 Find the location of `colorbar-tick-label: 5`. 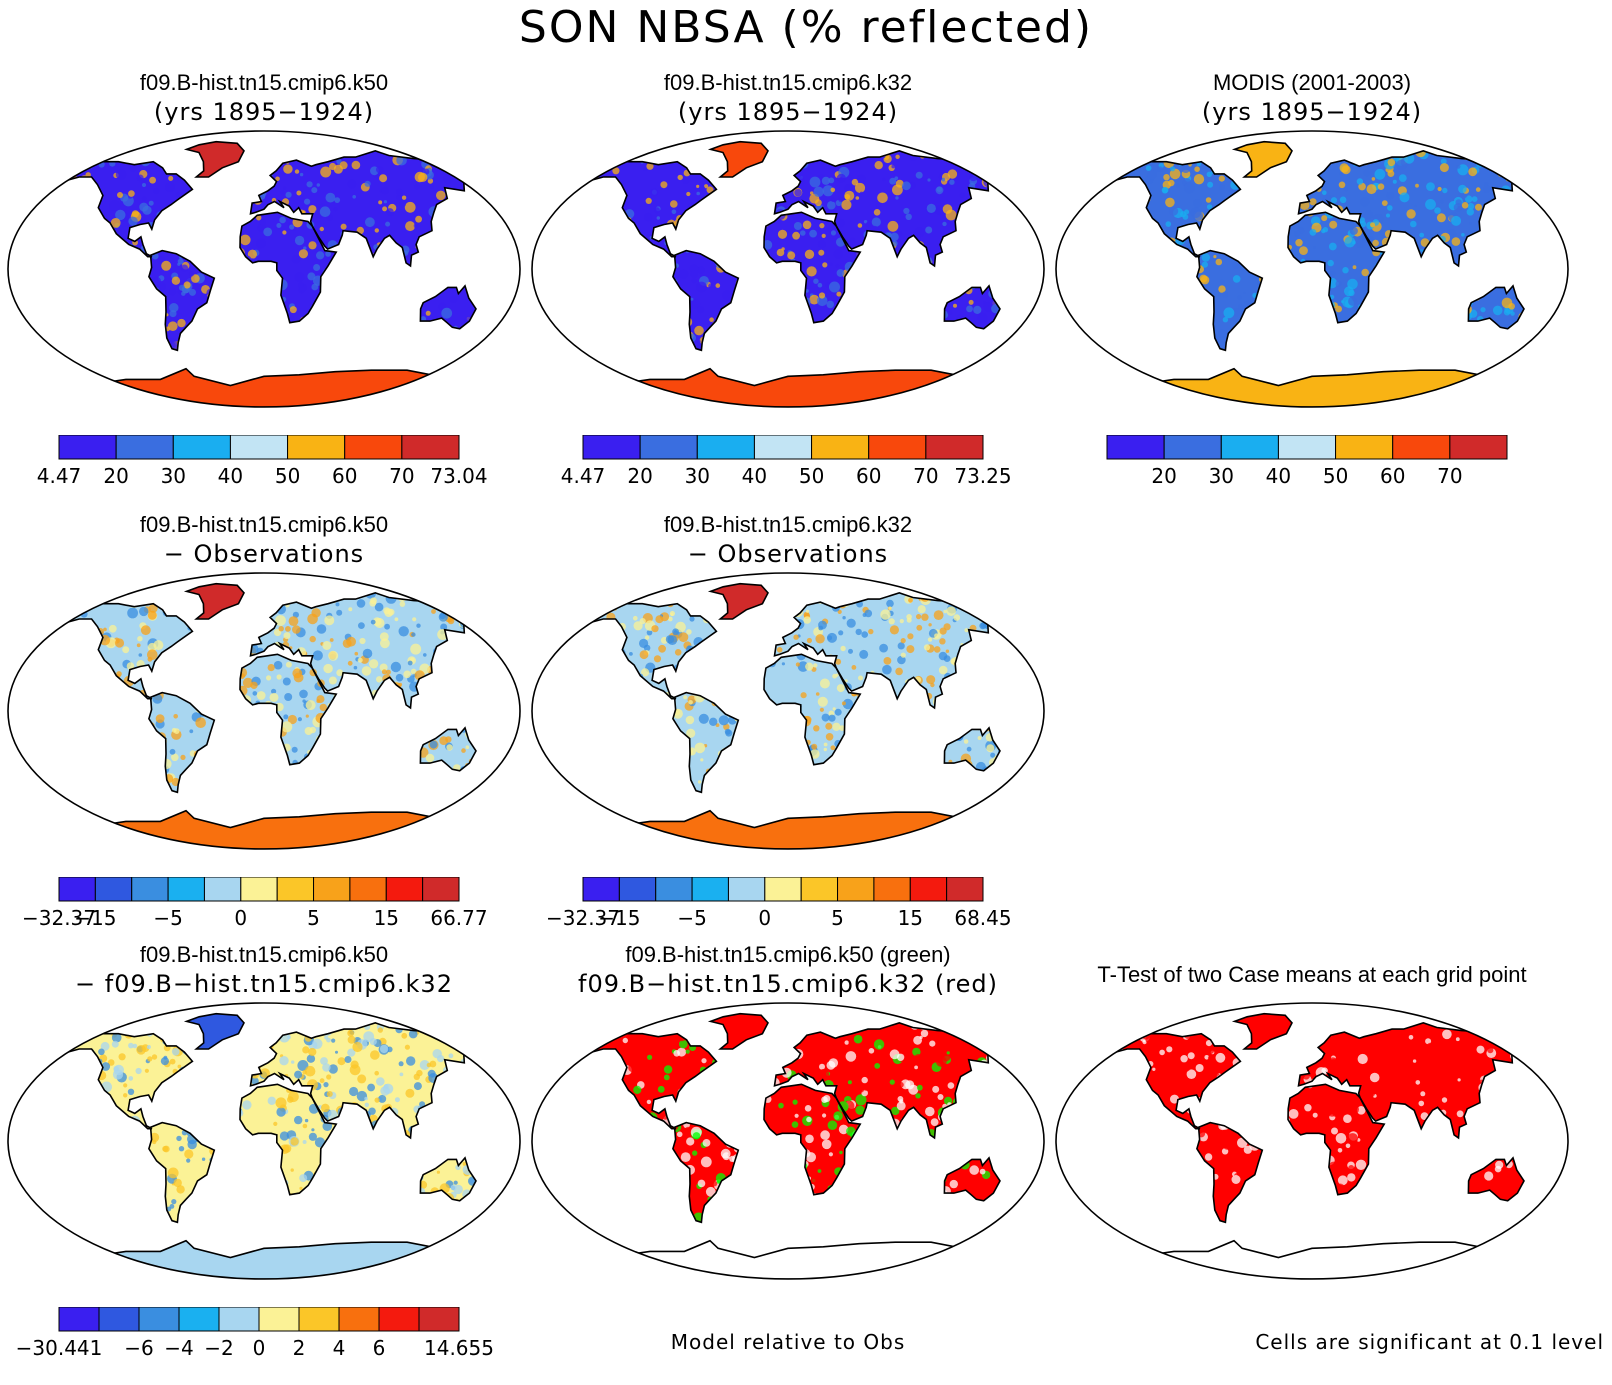

colorbar-tick-label: 5 is located at coordinates (837, 918).